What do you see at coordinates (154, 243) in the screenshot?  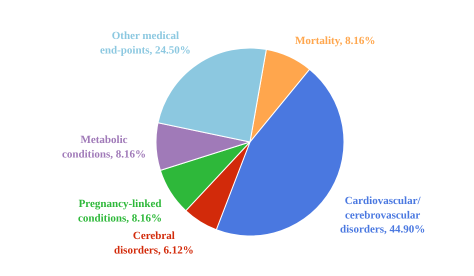 I see `slice-label: Cerebral disorders, 6.12%` at bounding box center [154, 243].